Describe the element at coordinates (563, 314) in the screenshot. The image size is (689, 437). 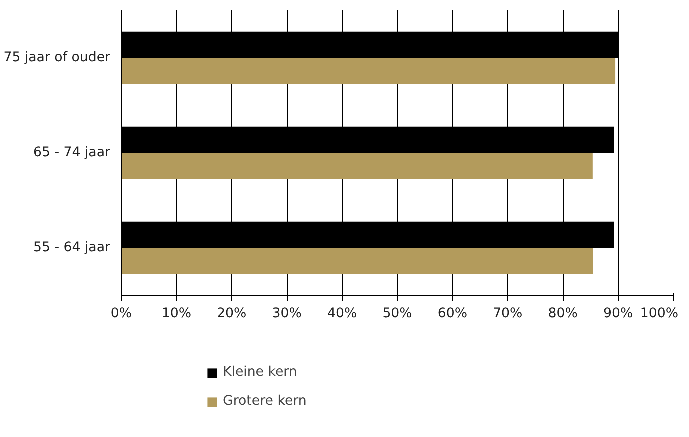
I see `x-tick-label: 80%` at that location.